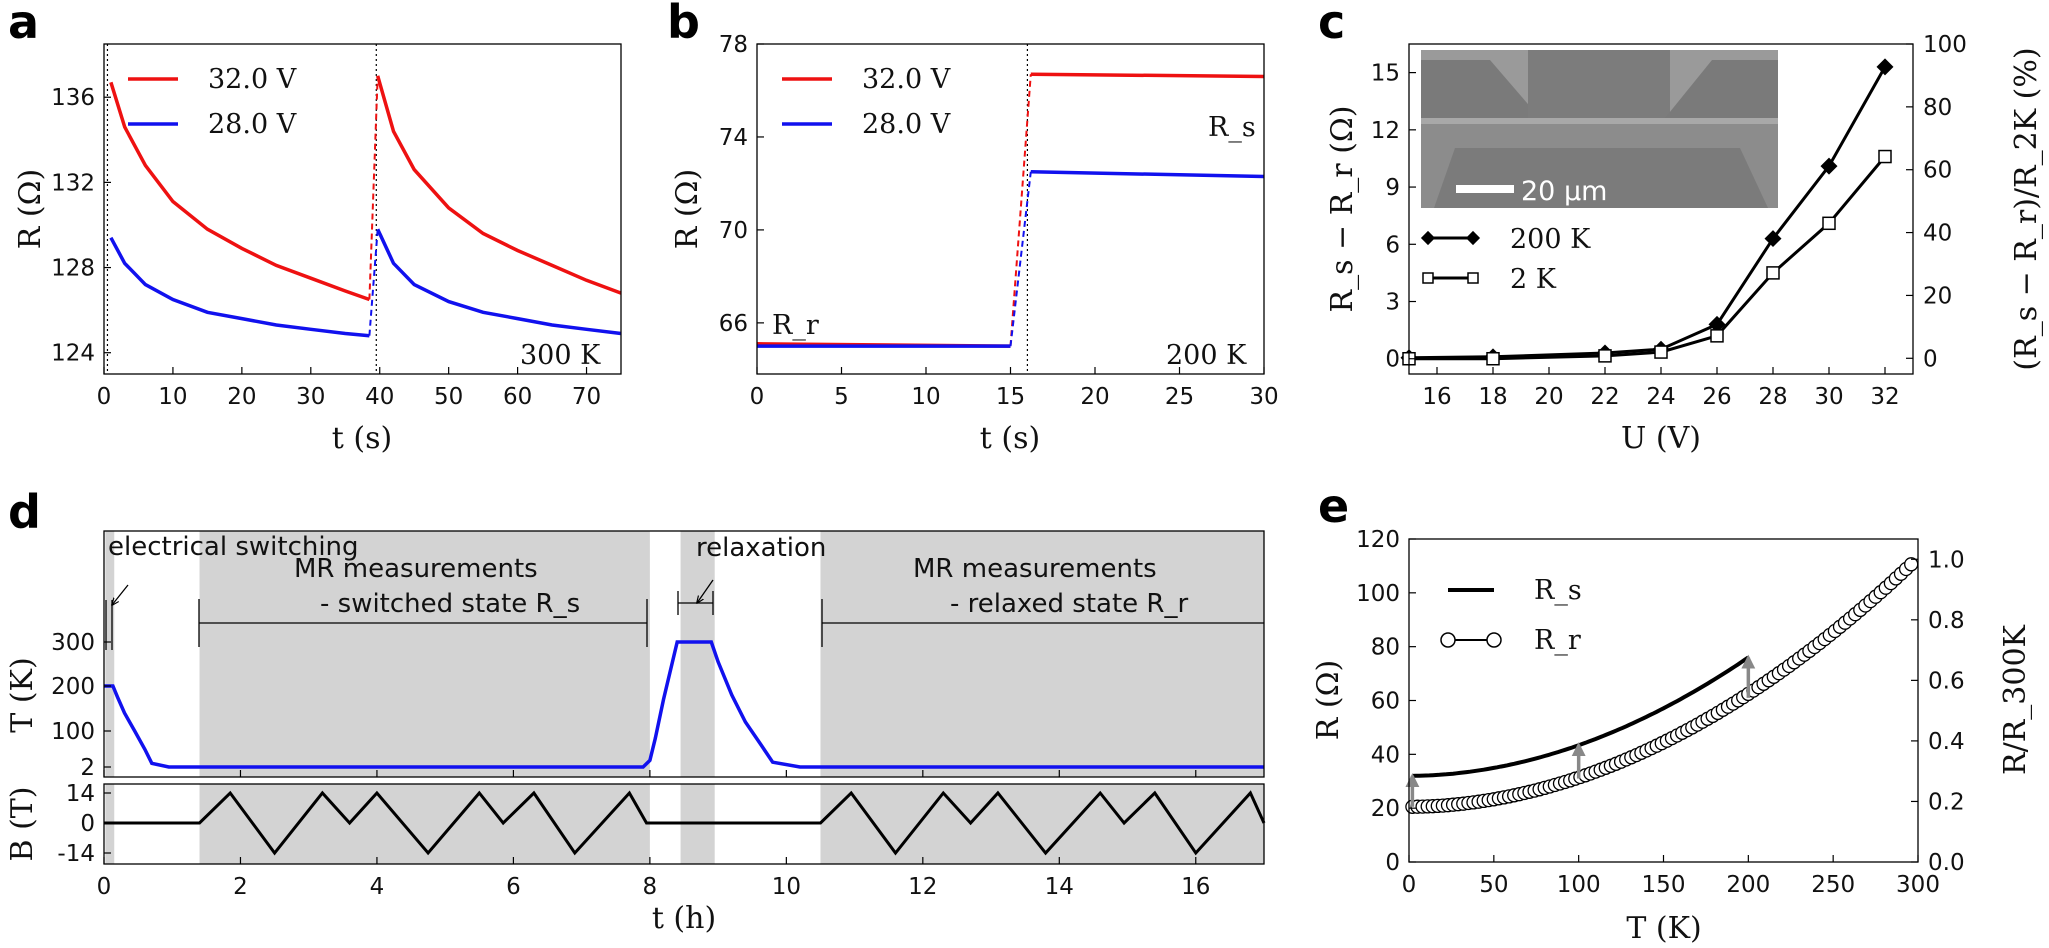  What do you see at coordinates (1772, 397) in the screenshot?
I see `panel-c-xtick-label: 28` at bounding box center [1772, 397].